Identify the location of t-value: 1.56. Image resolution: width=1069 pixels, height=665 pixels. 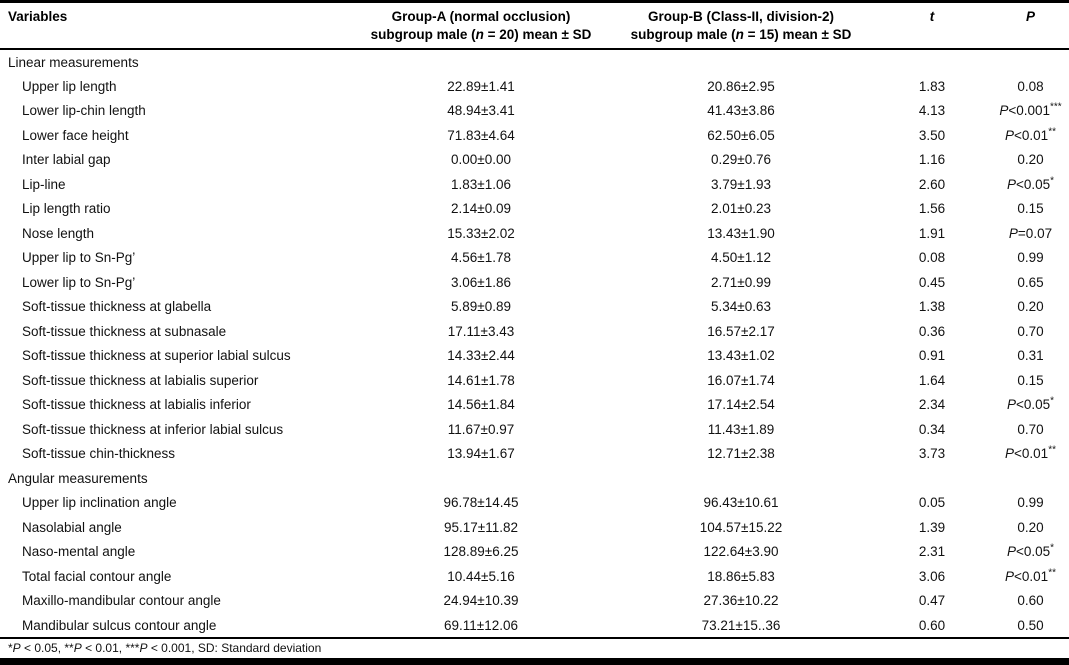
(932, 209).